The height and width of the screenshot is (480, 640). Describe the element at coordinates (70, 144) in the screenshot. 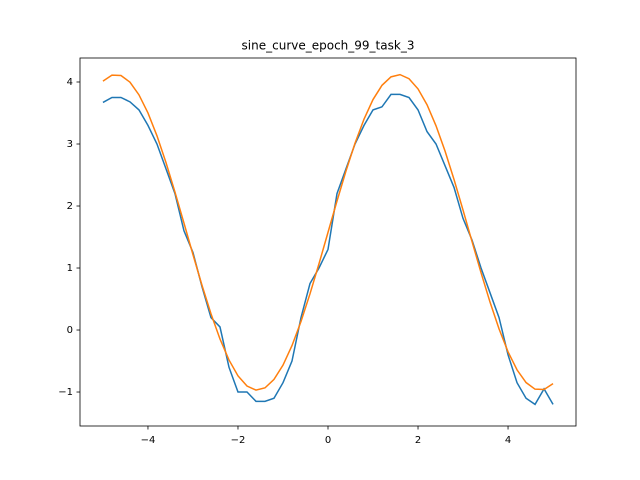

I see `y-tick-label: 3` at that location.